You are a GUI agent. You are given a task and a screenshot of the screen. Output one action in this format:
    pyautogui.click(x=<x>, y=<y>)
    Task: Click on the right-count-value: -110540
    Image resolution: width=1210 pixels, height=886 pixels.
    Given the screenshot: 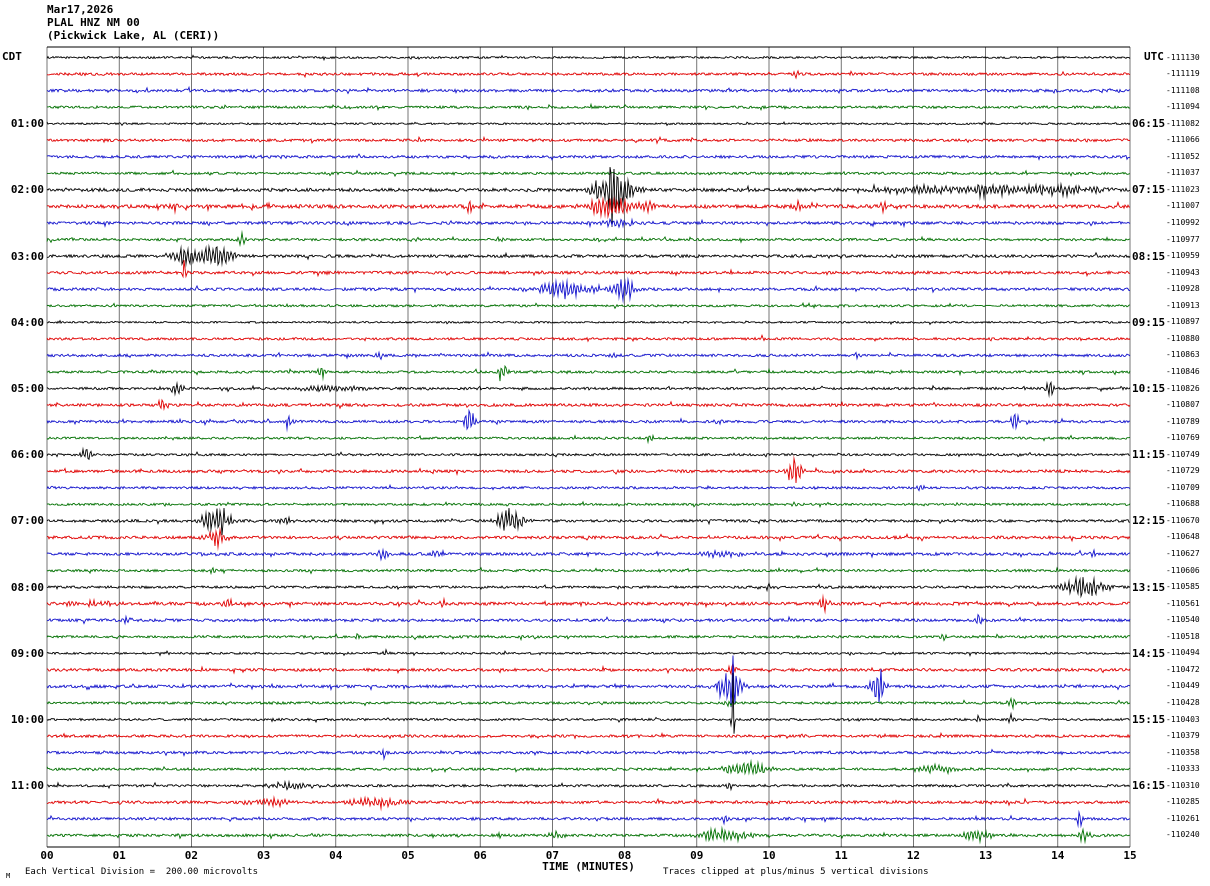 What is the action you would take?
    pyautogui.click(x=1183, y=620)
    